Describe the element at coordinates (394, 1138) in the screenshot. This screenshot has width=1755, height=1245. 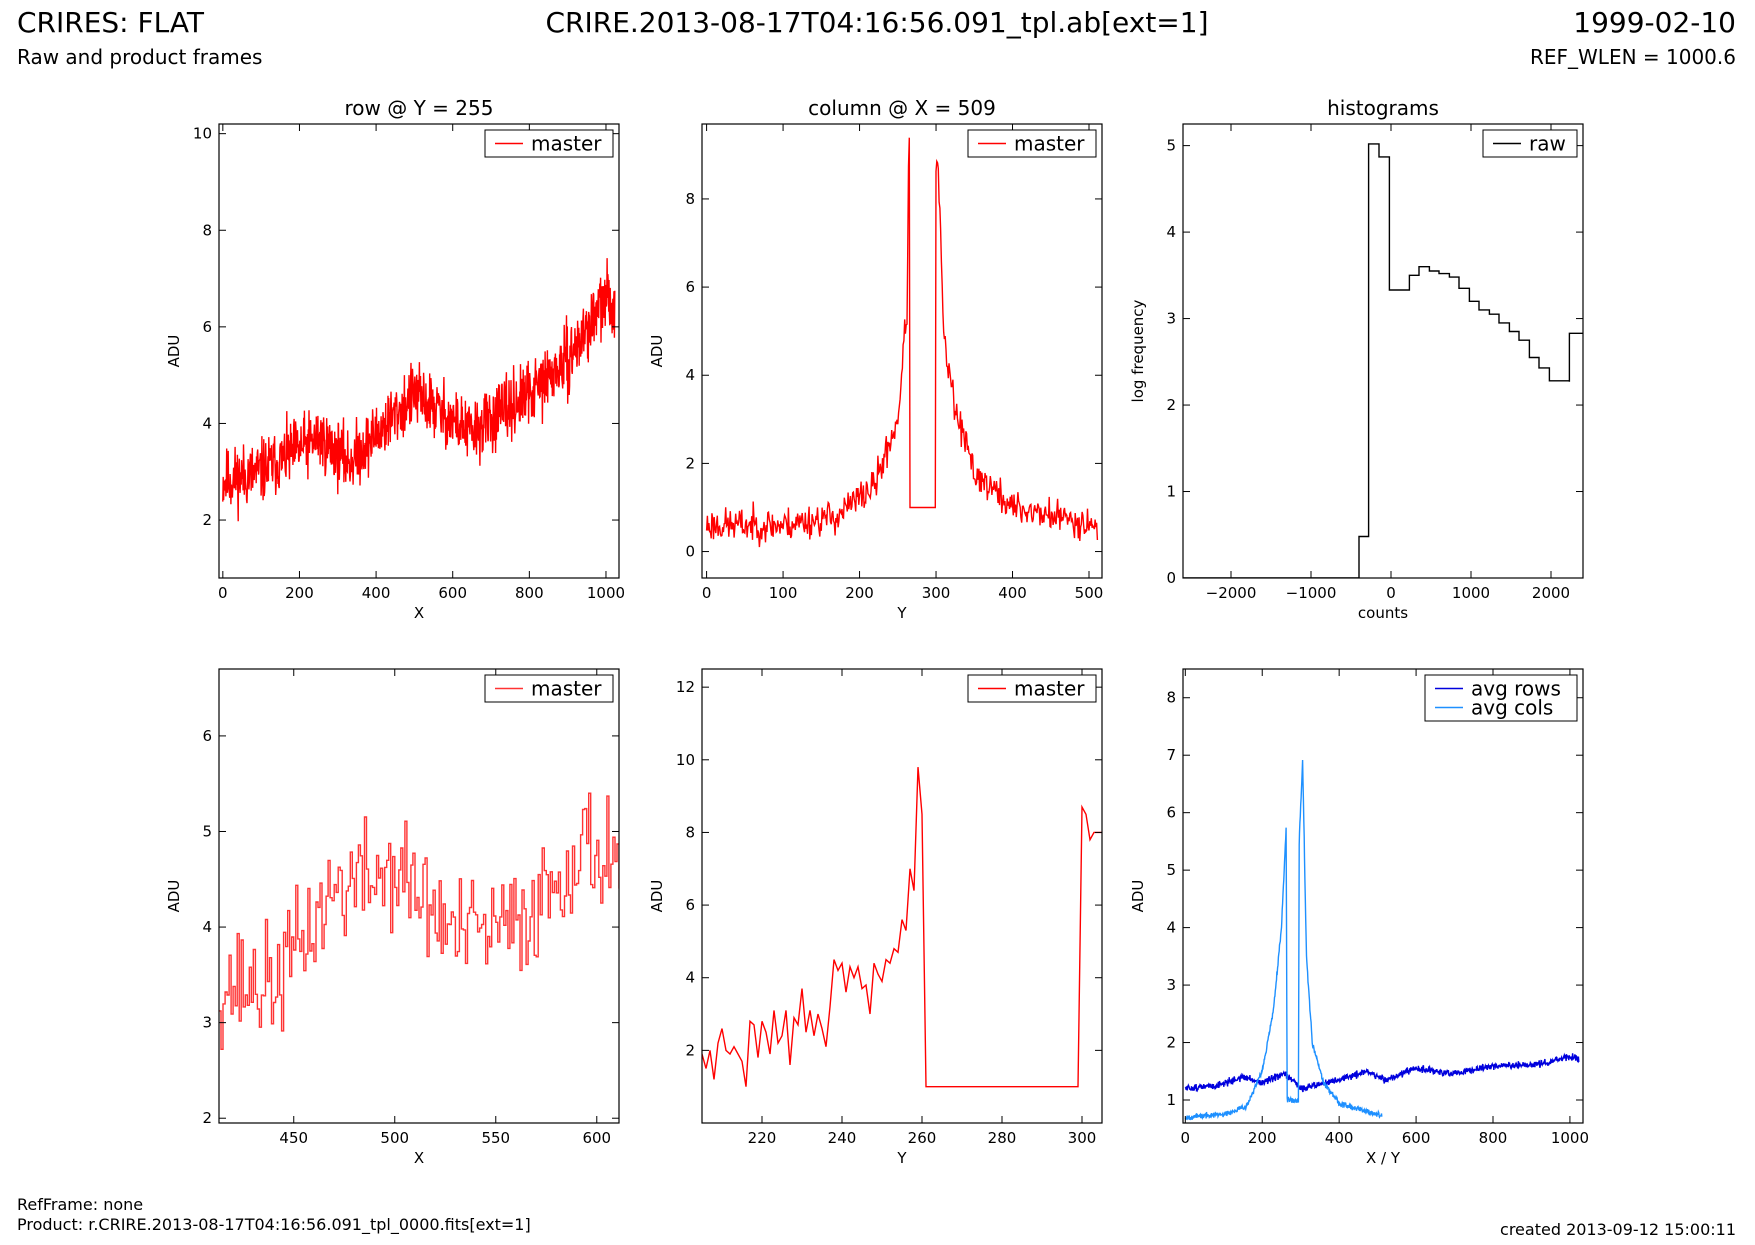
I see `x-tick-label: 500` at that location.